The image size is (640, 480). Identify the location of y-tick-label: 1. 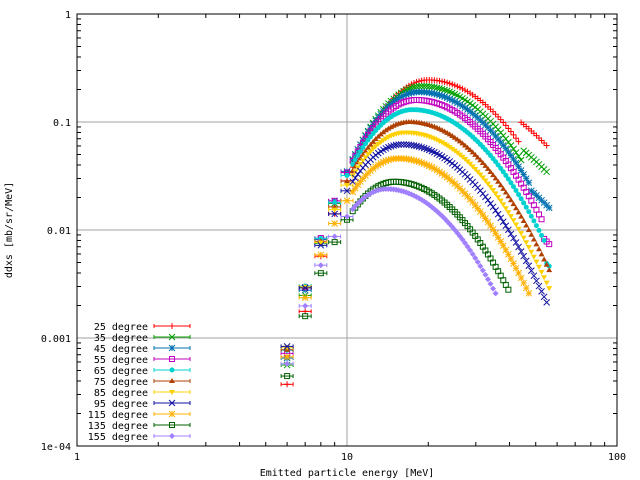
(68, 15).